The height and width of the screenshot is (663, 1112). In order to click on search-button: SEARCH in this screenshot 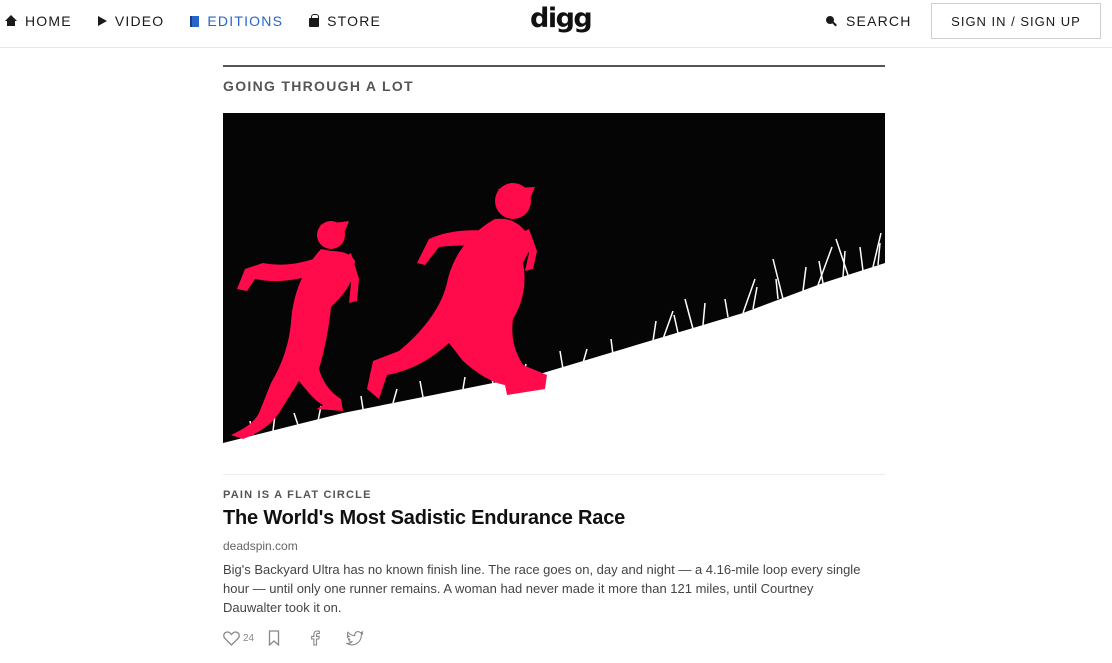, I will do `click(869, 21)`.